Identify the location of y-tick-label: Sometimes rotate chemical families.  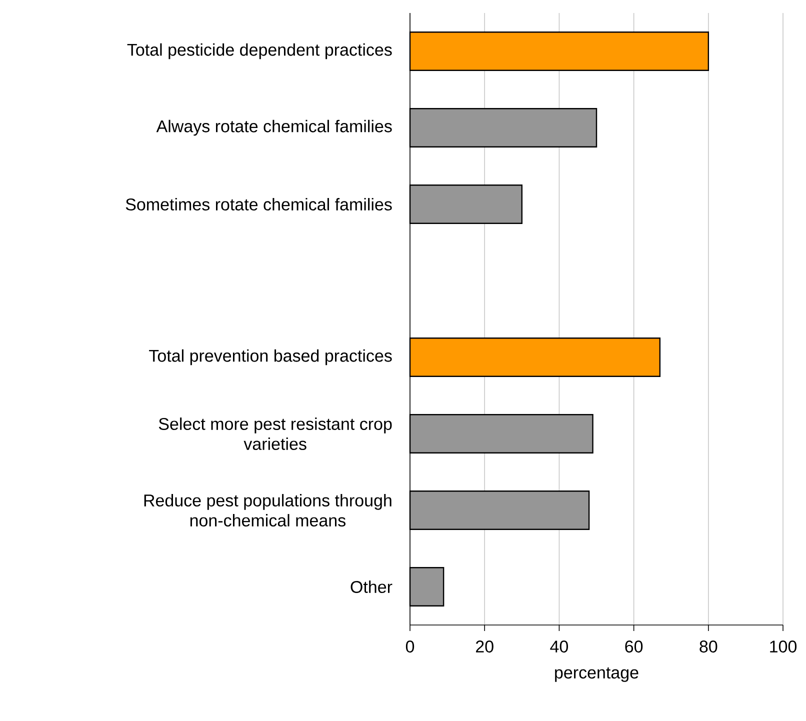
(259, 204).